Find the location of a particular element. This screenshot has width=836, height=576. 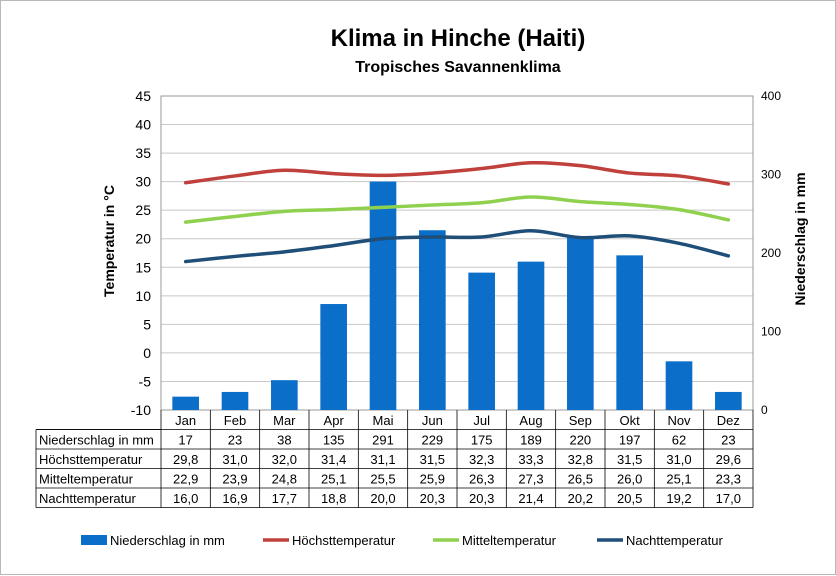

category-label: Okt is located at coordinates (630, 420).